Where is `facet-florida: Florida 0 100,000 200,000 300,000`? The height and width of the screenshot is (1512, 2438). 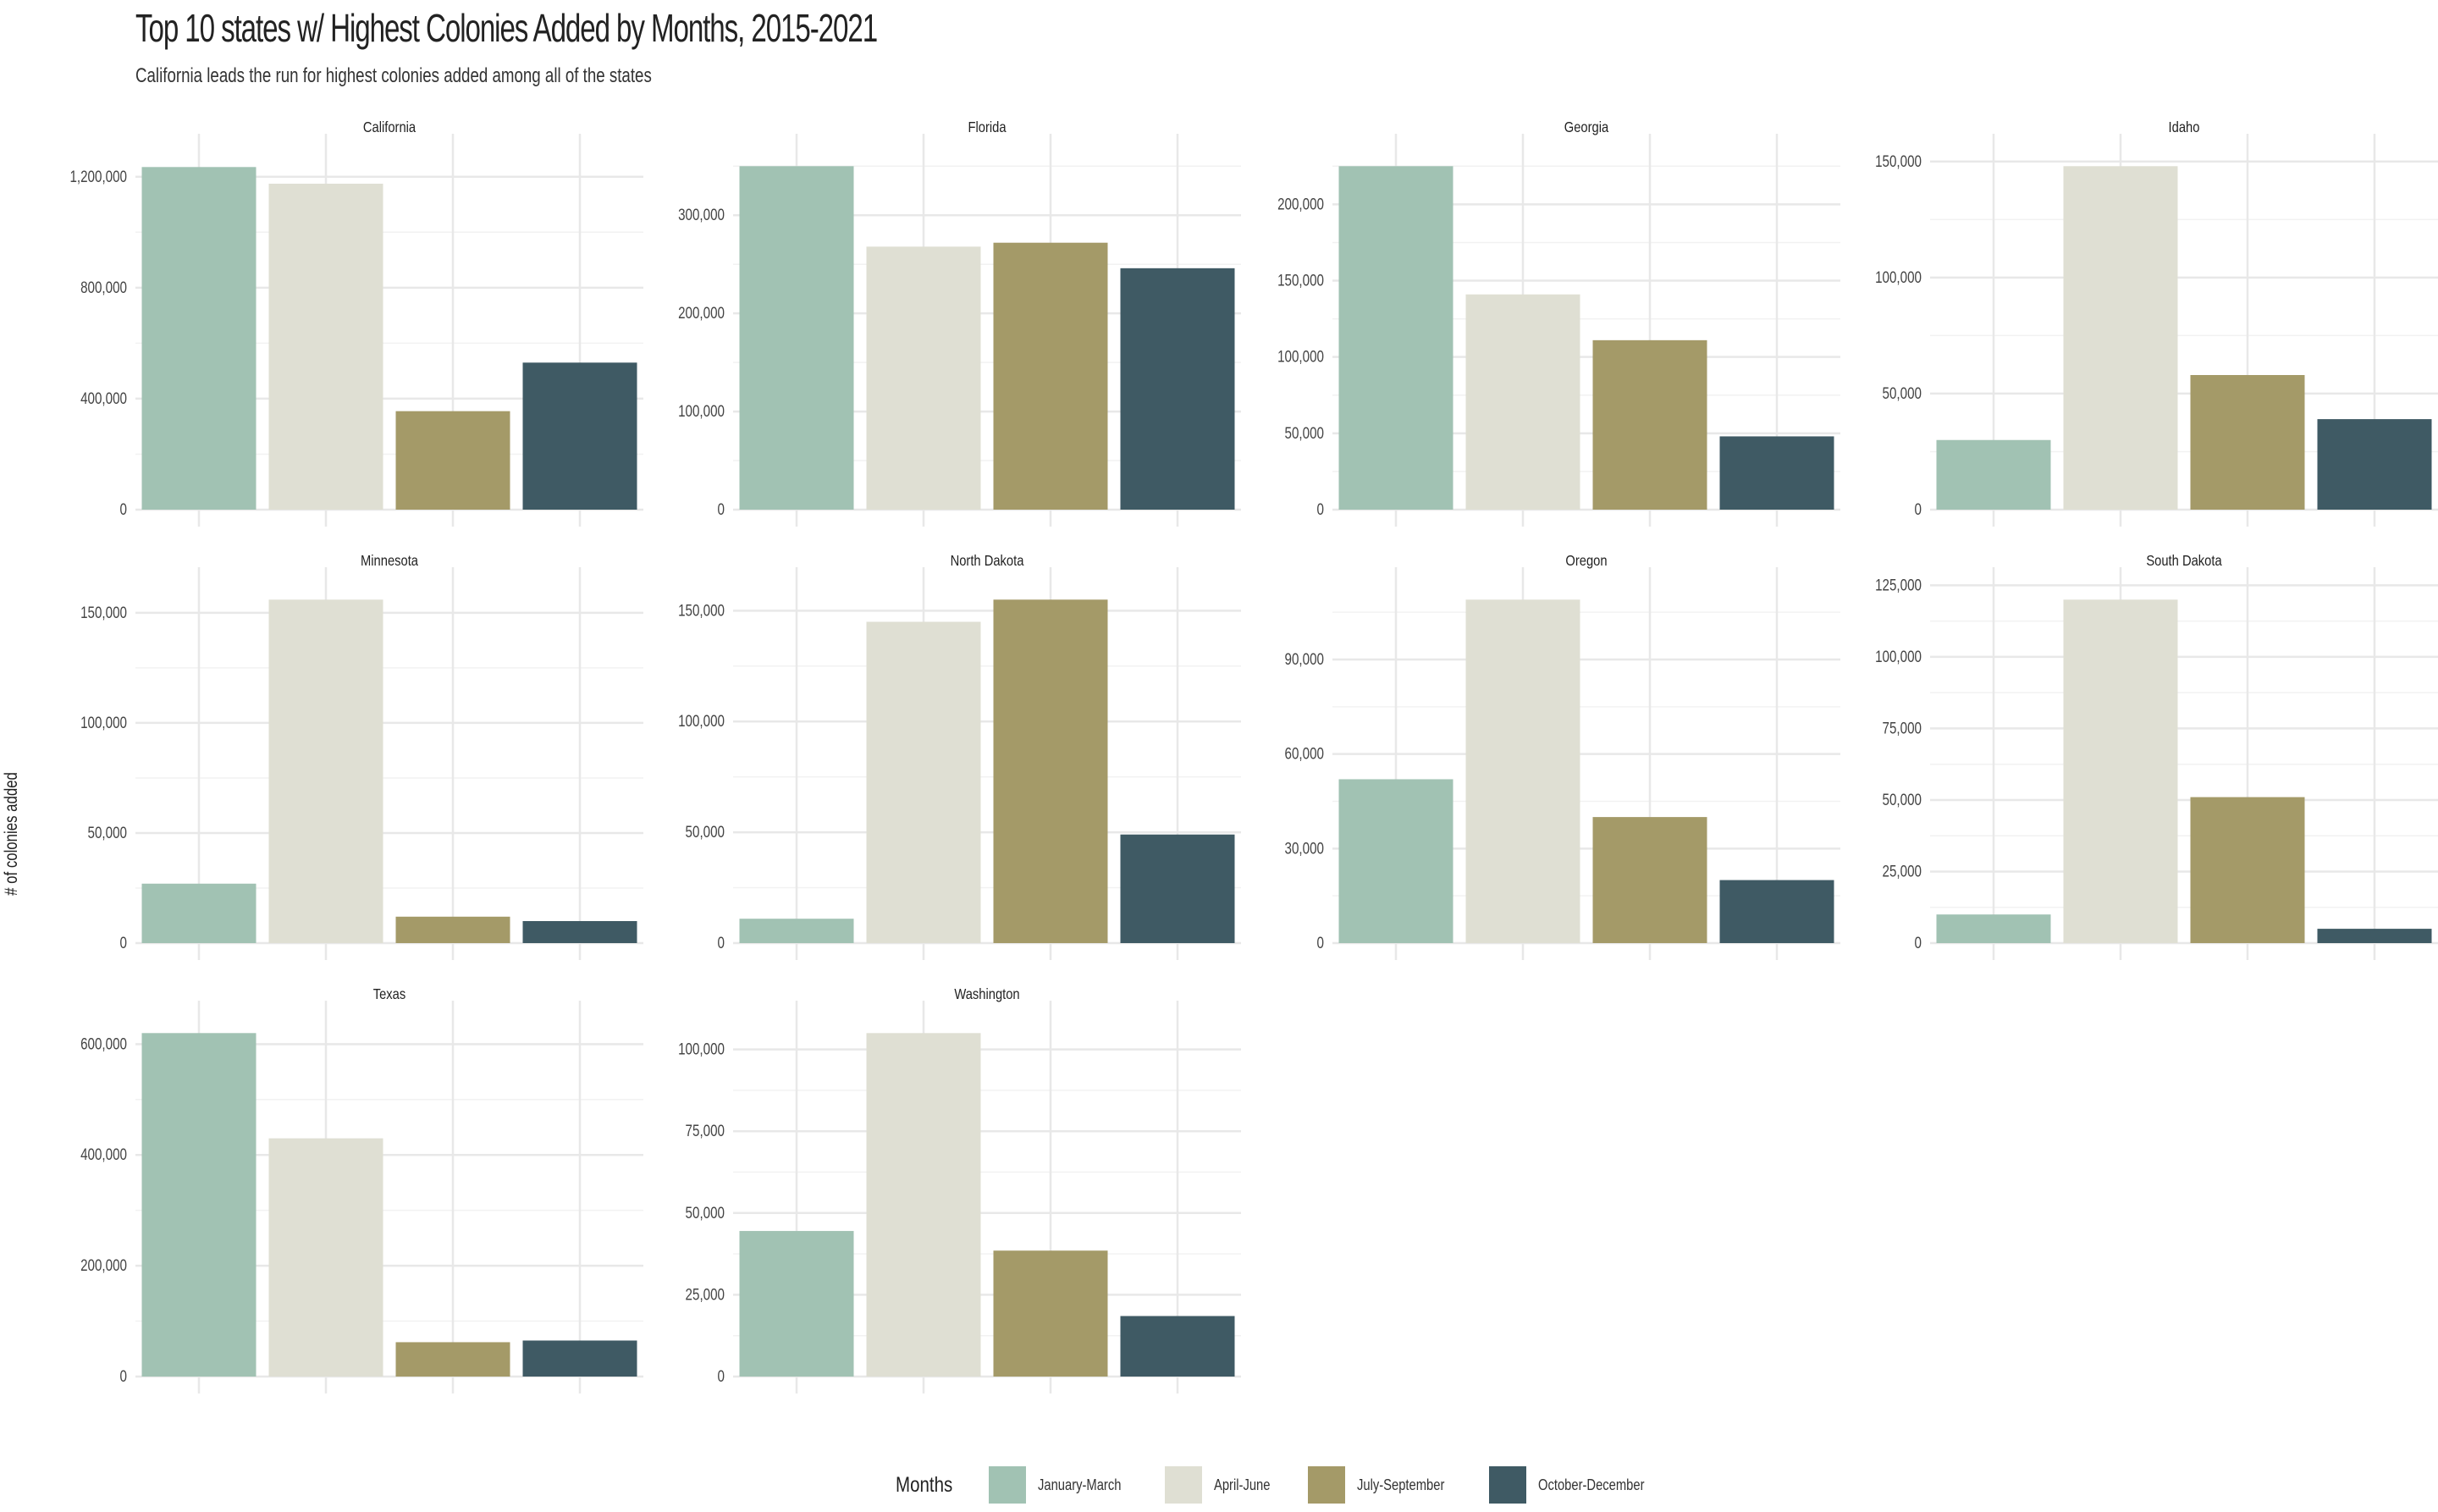 facet-florida: Florida 0 100,000 200,000 300,000 is located at coordinates (959, 323).